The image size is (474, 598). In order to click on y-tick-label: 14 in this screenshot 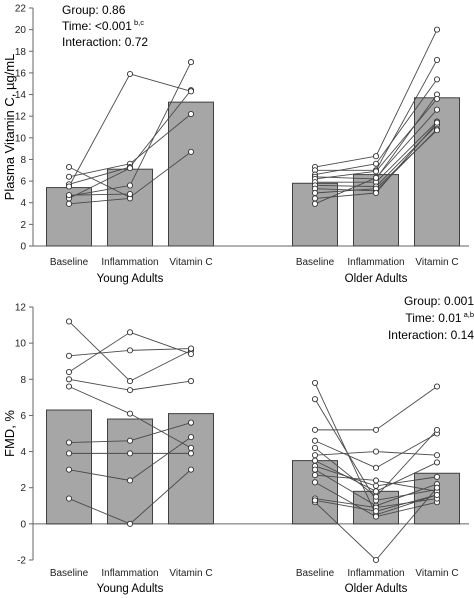, I will do `click(21, 95)`.